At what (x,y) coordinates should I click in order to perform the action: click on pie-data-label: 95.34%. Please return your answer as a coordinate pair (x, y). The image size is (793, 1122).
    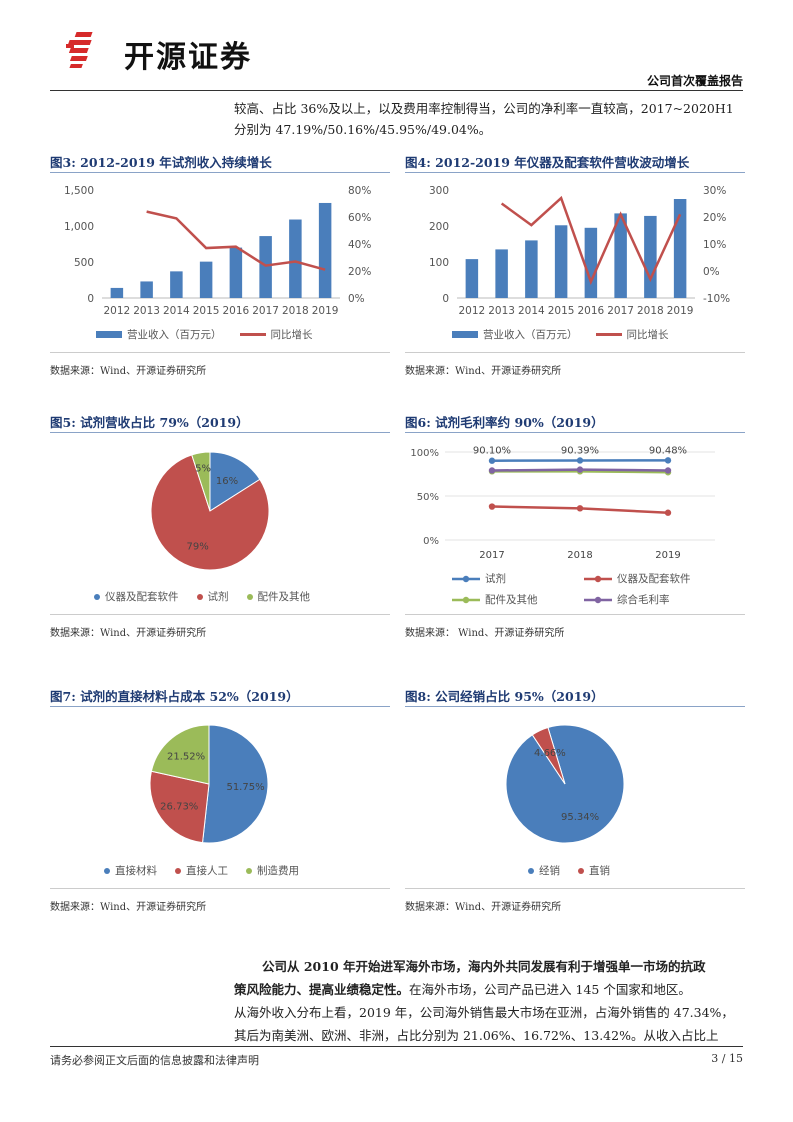
    Looking at the image, I should click on (580, 817).